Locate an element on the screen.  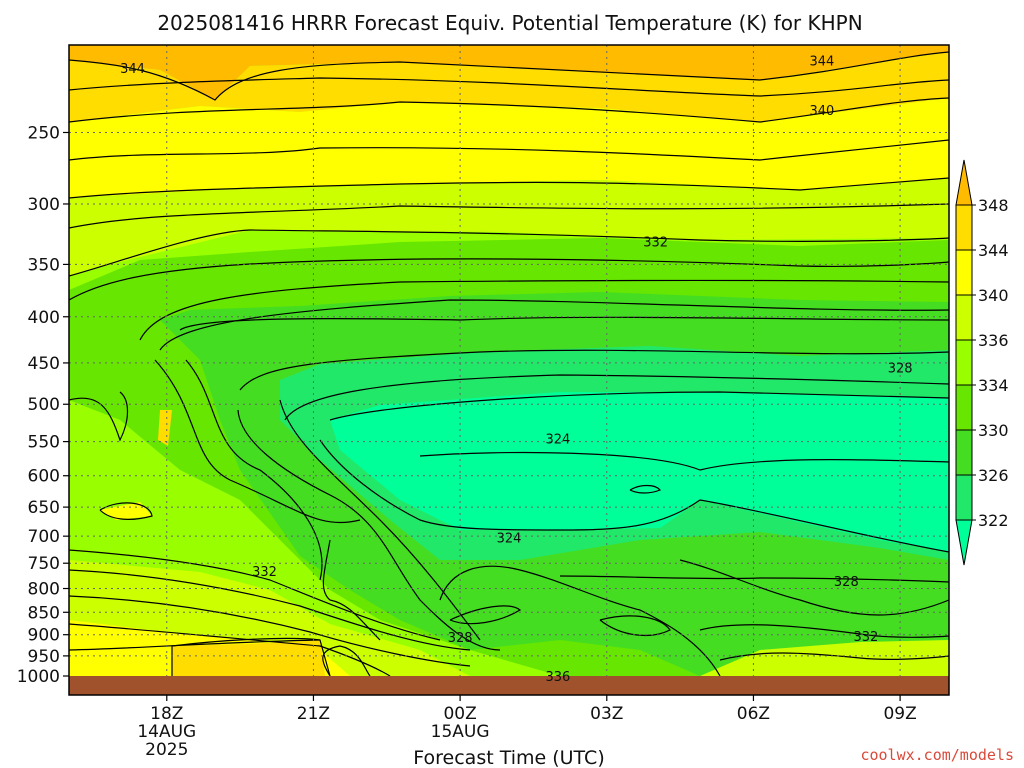
x-tick-sublabel: 14AUG is located at coordinates (166, 732).